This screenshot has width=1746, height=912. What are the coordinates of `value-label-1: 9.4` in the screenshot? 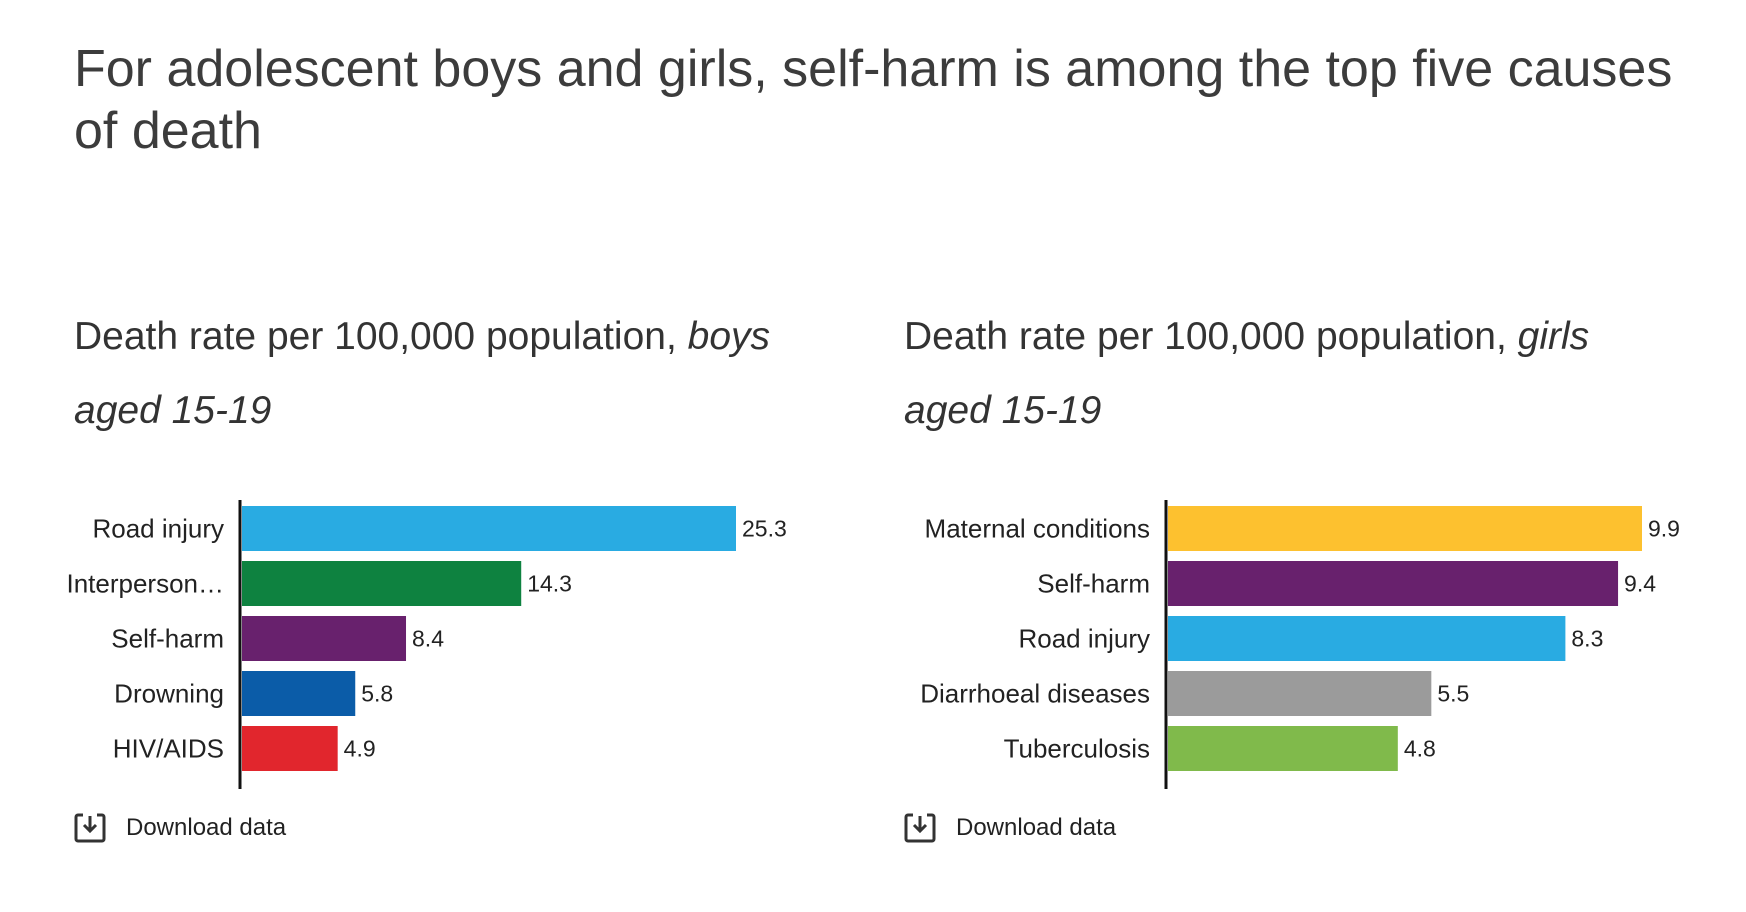 It's located at (1640, 584).